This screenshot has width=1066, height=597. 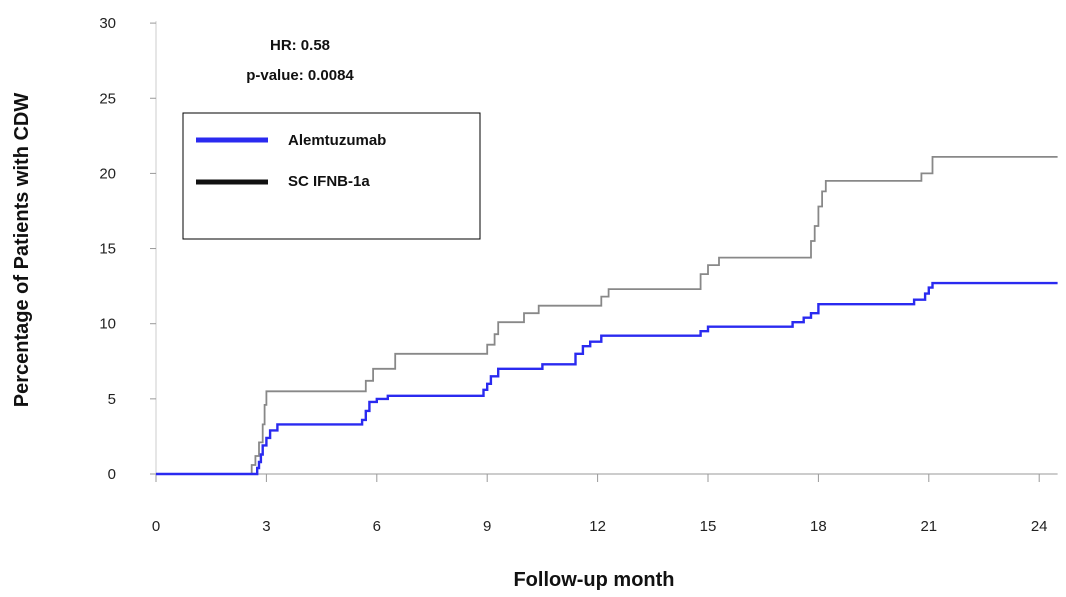 What do you see at coordinates (329, 181) in the screenshot?
I see `legend-label-sc-ifnb-1a: SC IFNB-1a` at bounding box center [329, 181].